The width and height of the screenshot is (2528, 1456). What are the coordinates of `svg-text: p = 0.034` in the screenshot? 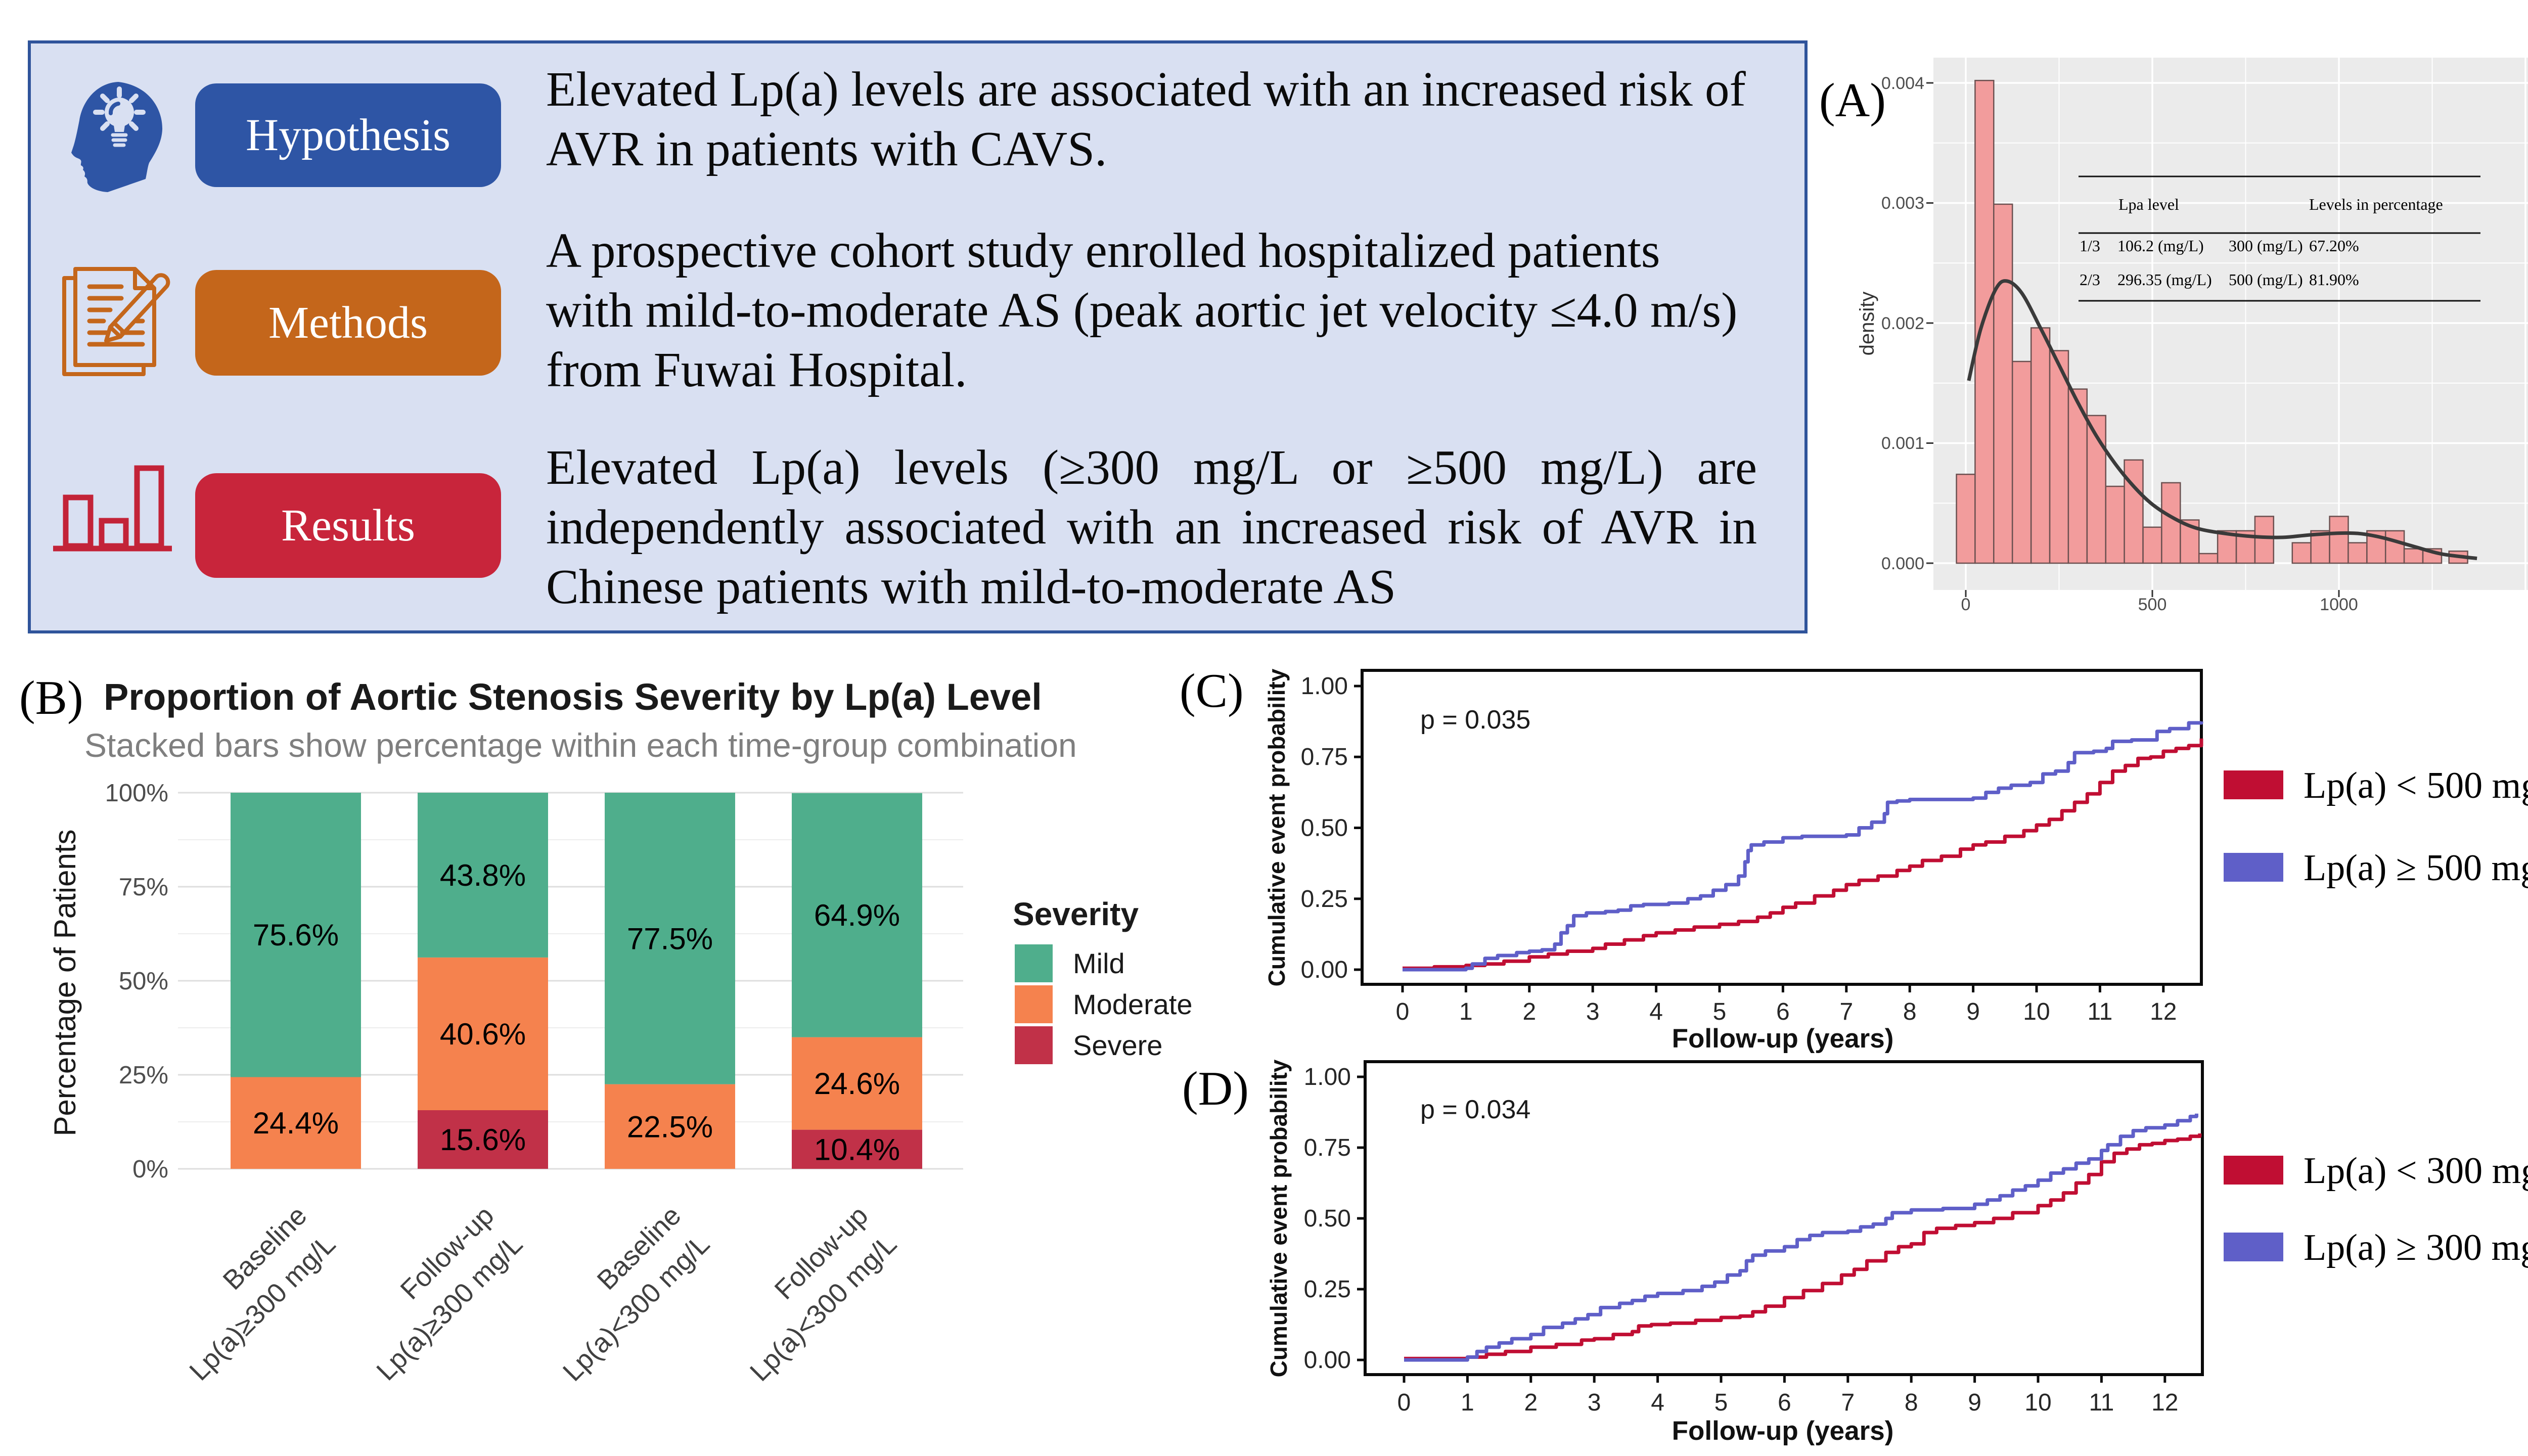 It's located at (1475, 1109).